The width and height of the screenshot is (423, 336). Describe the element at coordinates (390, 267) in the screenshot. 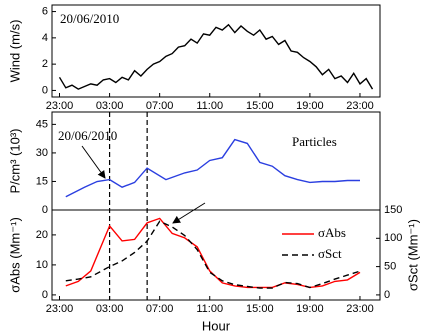

I see `y2-tick-label: 50` at that location.